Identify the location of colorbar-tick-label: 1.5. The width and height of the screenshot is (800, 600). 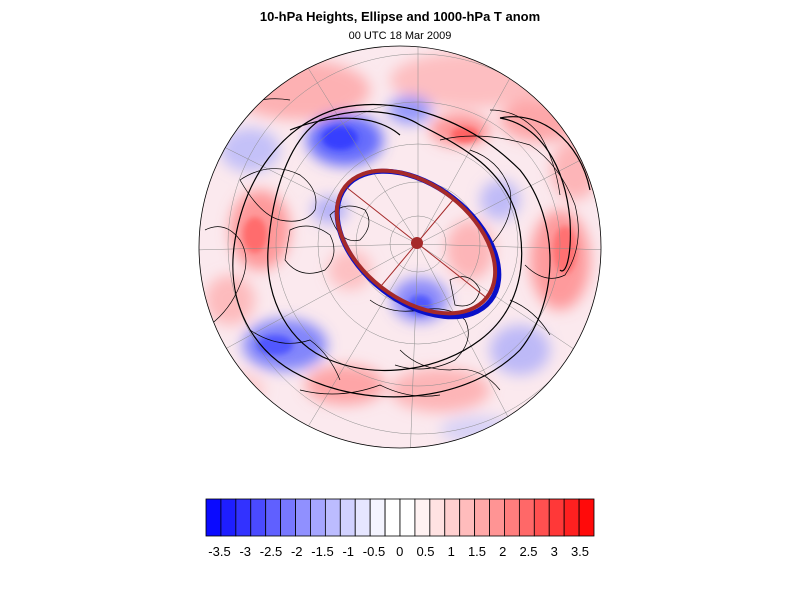
(477, 551).